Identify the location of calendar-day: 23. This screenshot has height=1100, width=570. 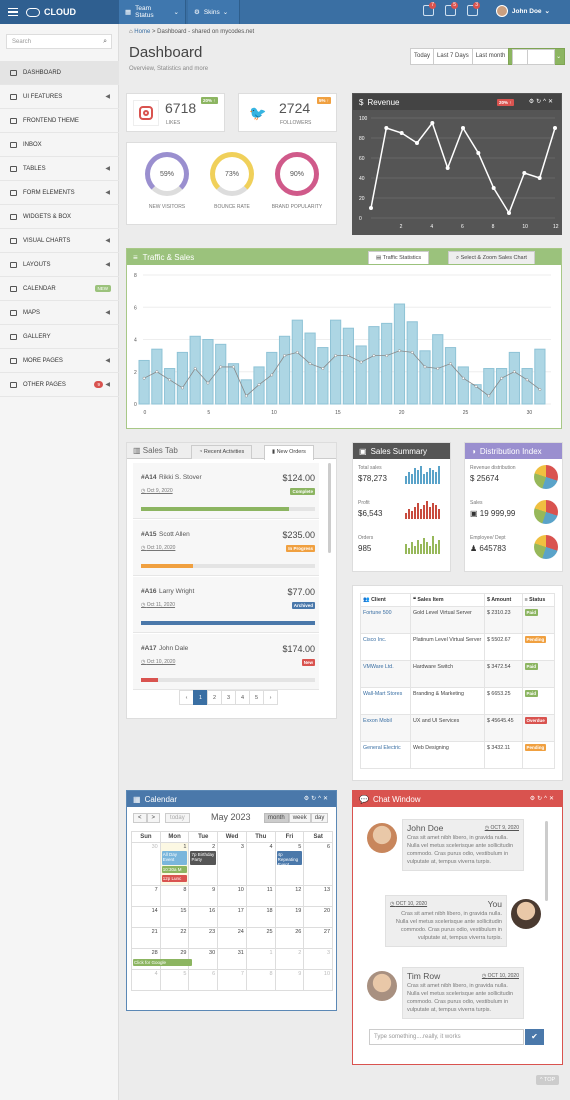
(203, 938).